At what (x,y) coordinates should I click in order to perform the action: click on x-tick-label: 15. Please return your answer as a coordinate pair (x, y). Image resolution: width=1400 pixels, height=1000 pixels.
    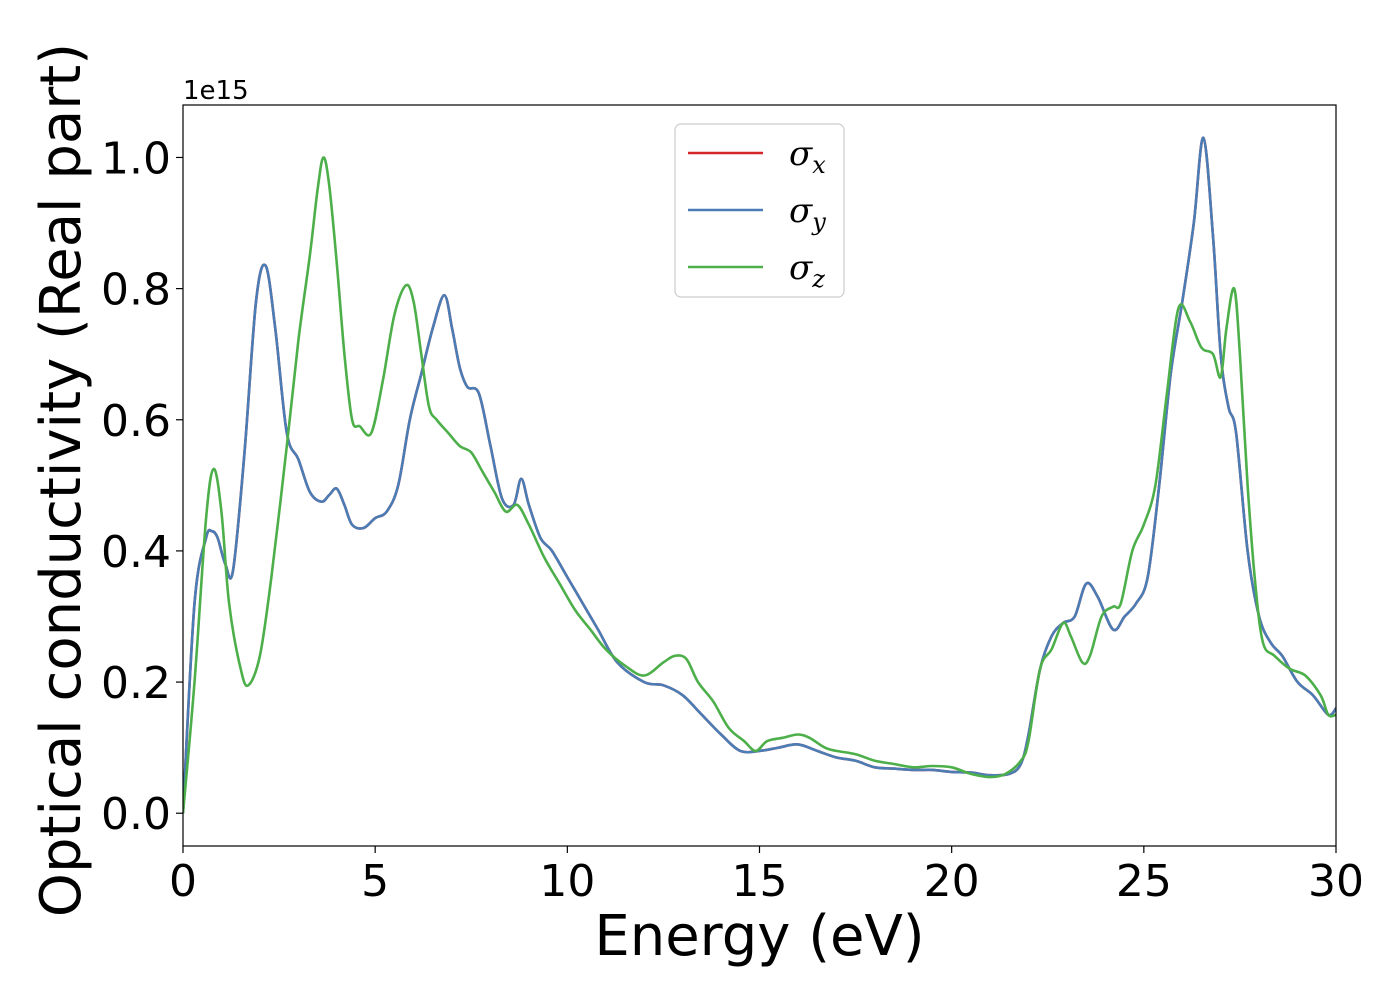
    Looking at the image, I should click on (760, 881).